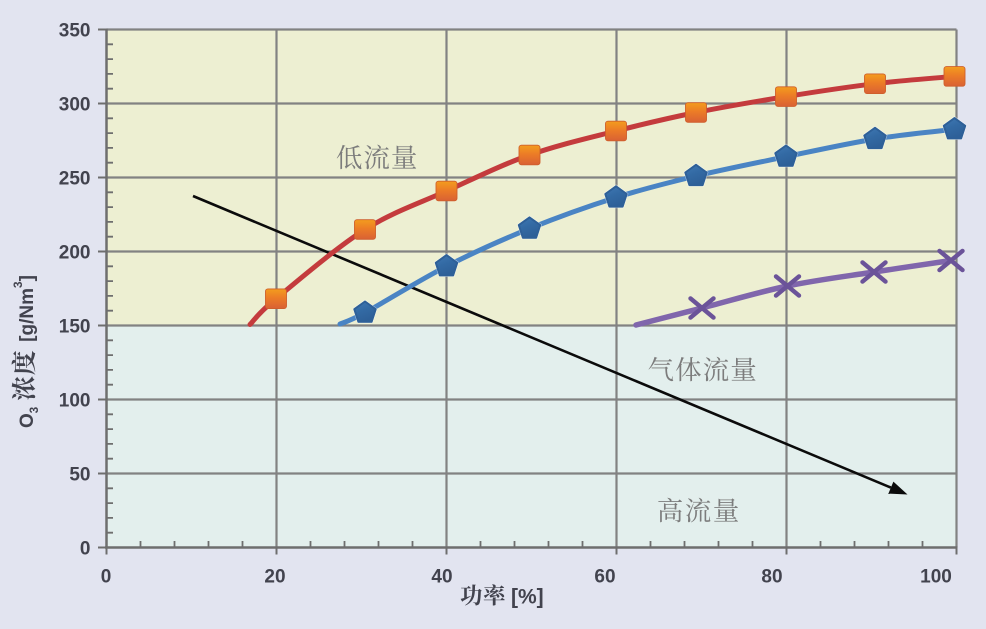 This screenshot has width=986, height=629. Describe the element at coordinates (75, 30) in the screenshot. I see `svg-text: 350` at that location.